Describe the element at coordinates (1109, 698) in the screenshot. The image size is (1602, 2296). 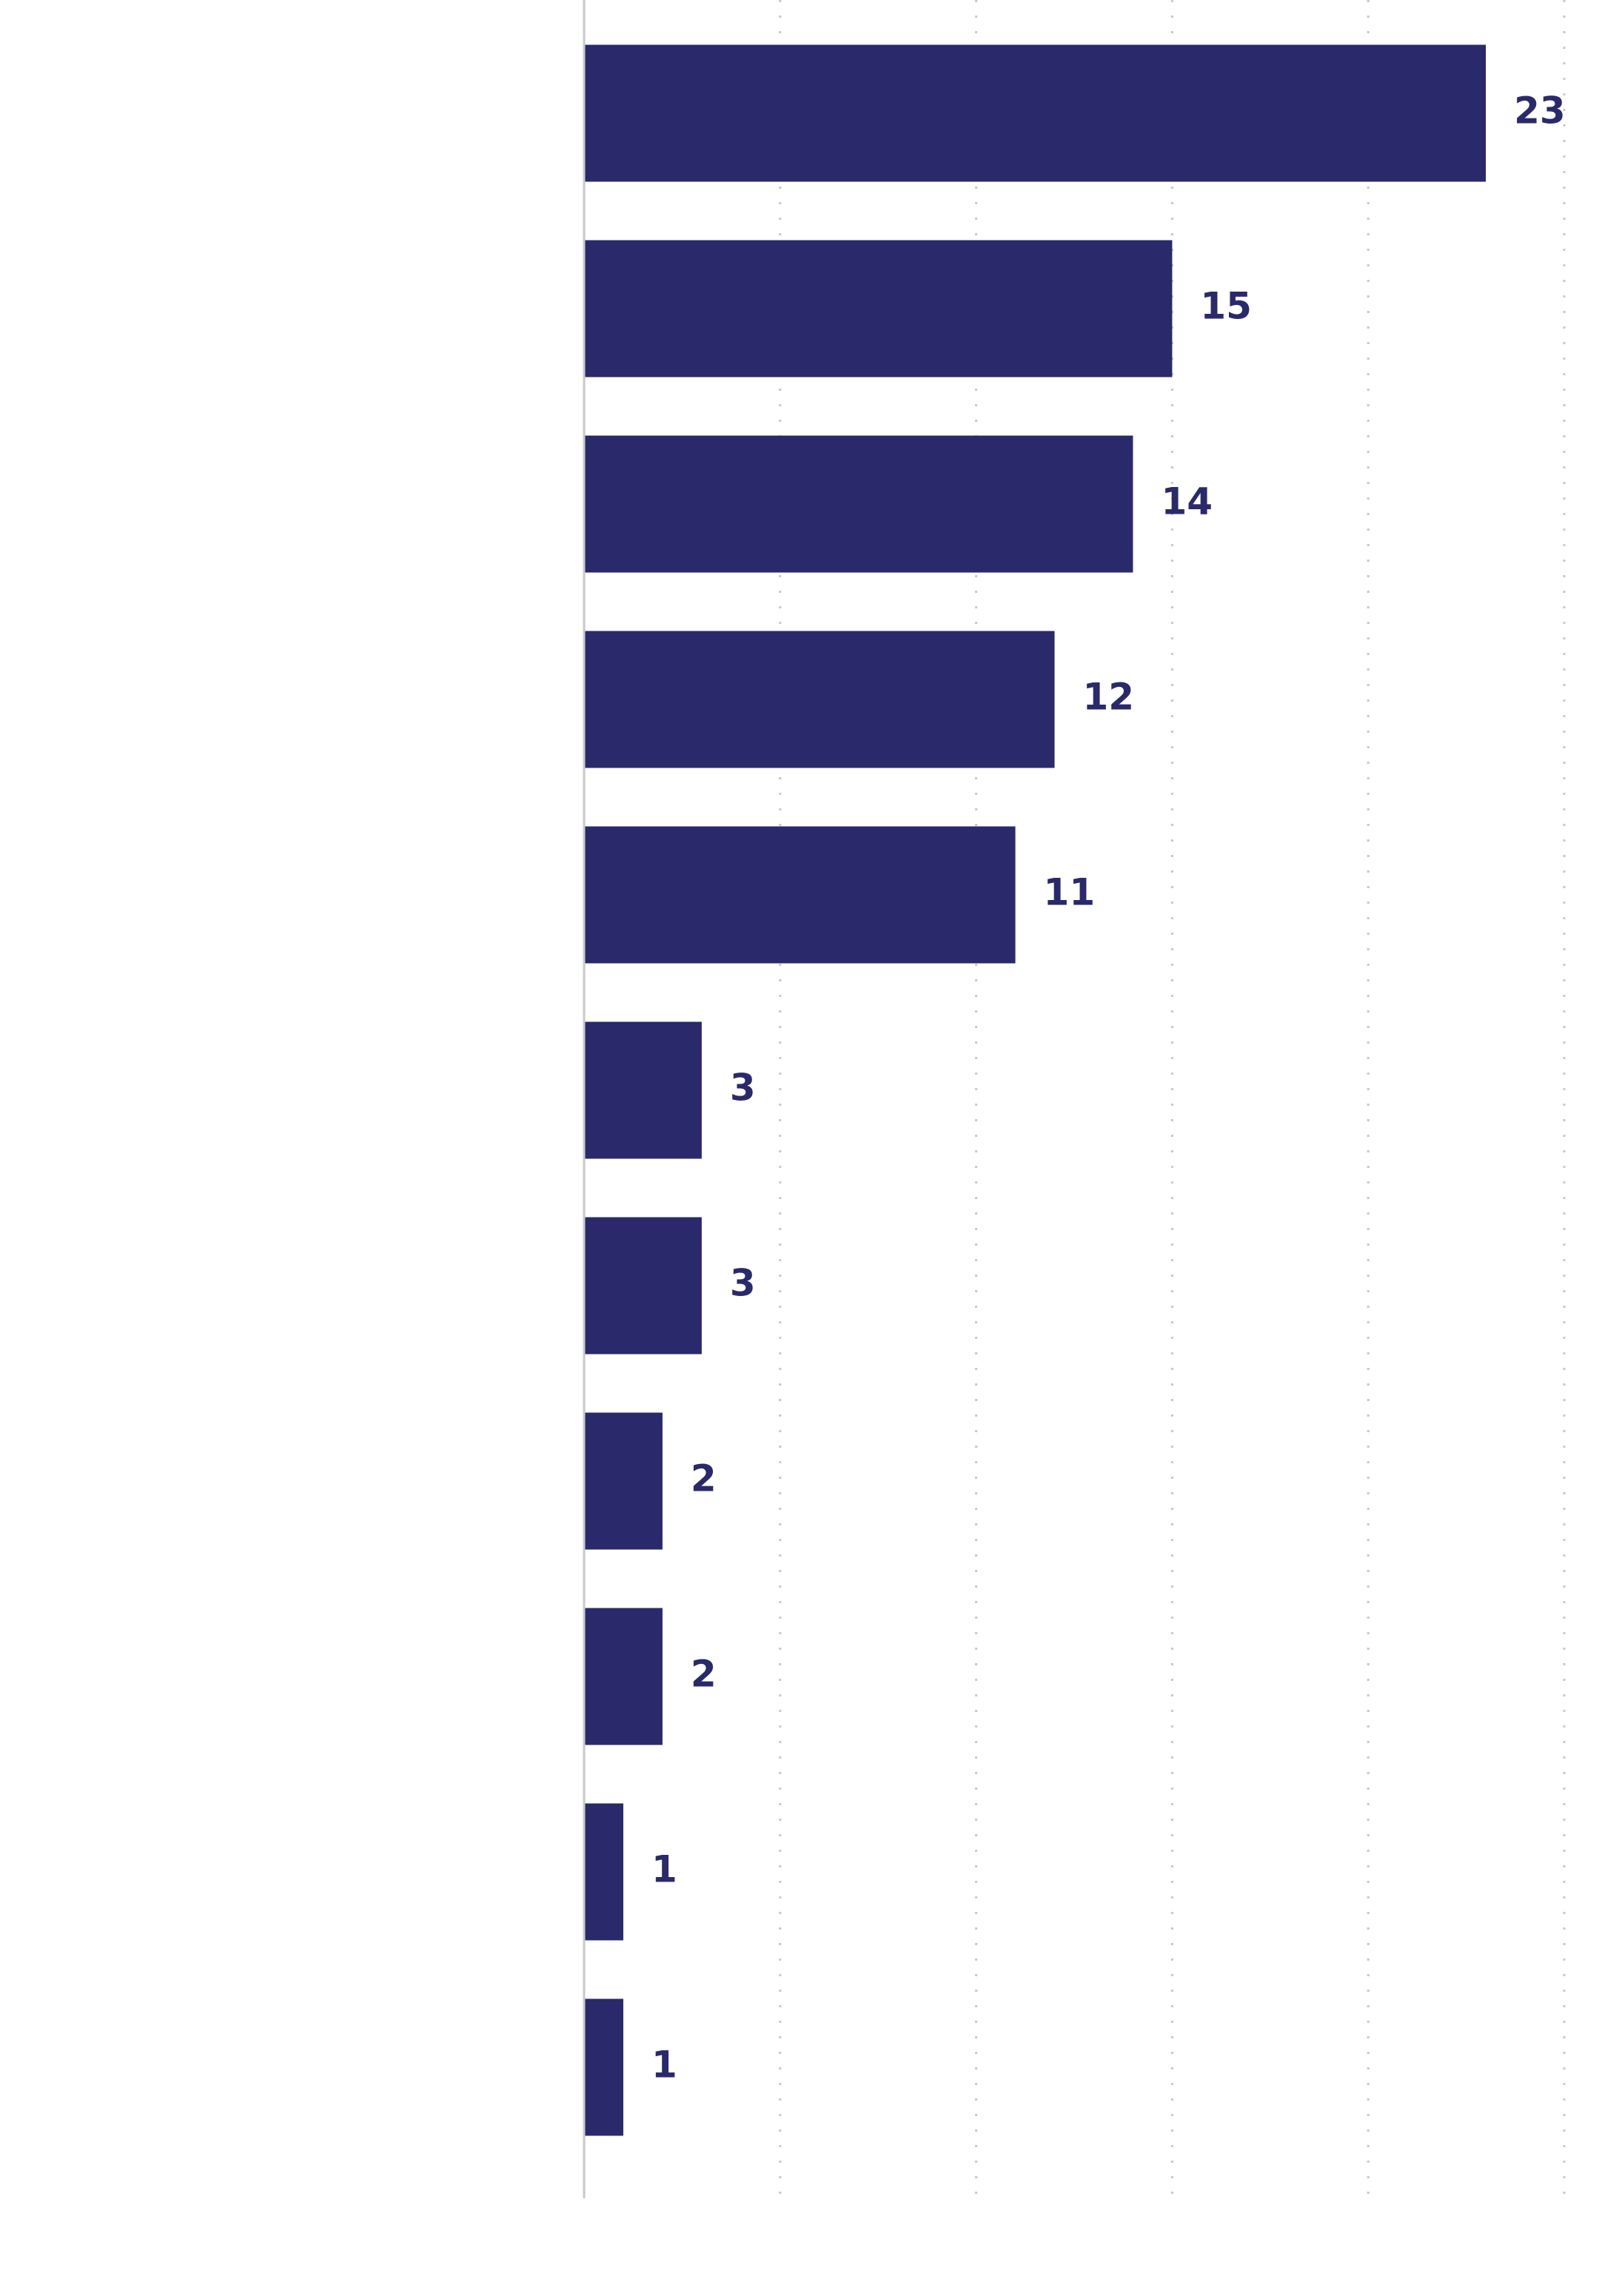
I see `value-label: 12` at that location.